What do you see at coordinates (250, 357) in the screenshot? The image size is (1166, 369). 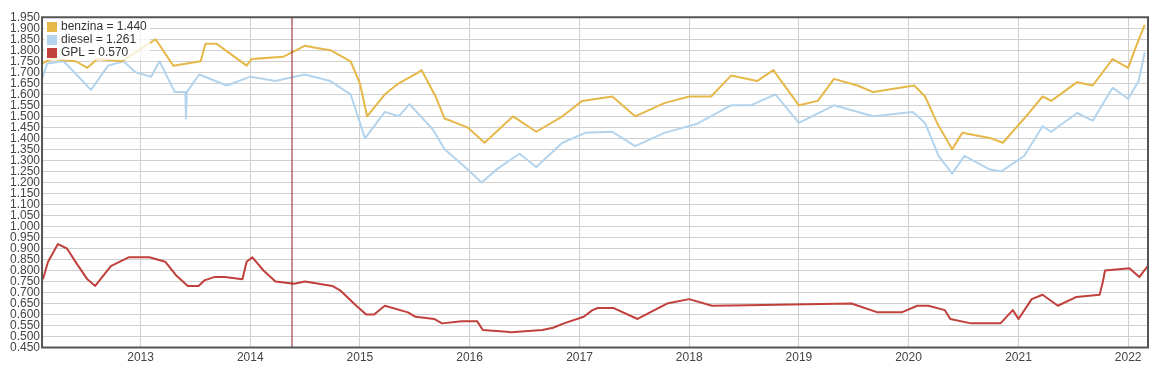 I see `x-tick-label: 2014` at bounding box center [250, 357].